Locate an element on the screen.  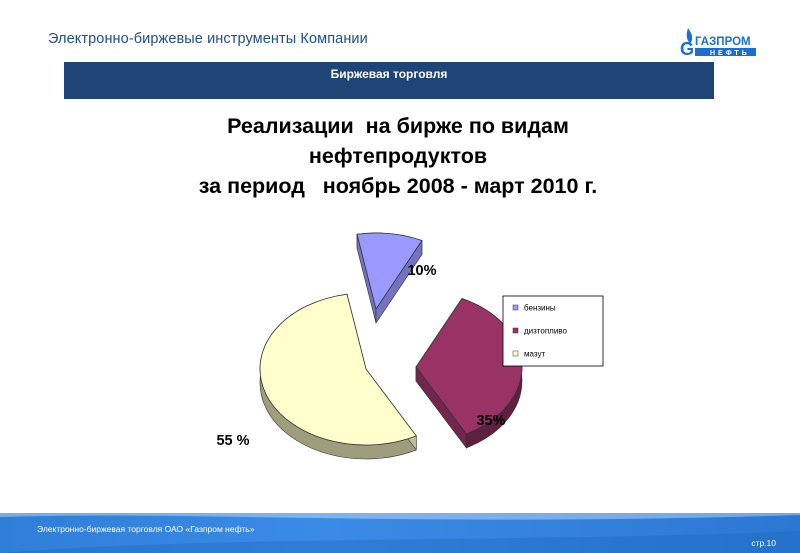
data-label-2: 35% is located at coordinates (490, 421).